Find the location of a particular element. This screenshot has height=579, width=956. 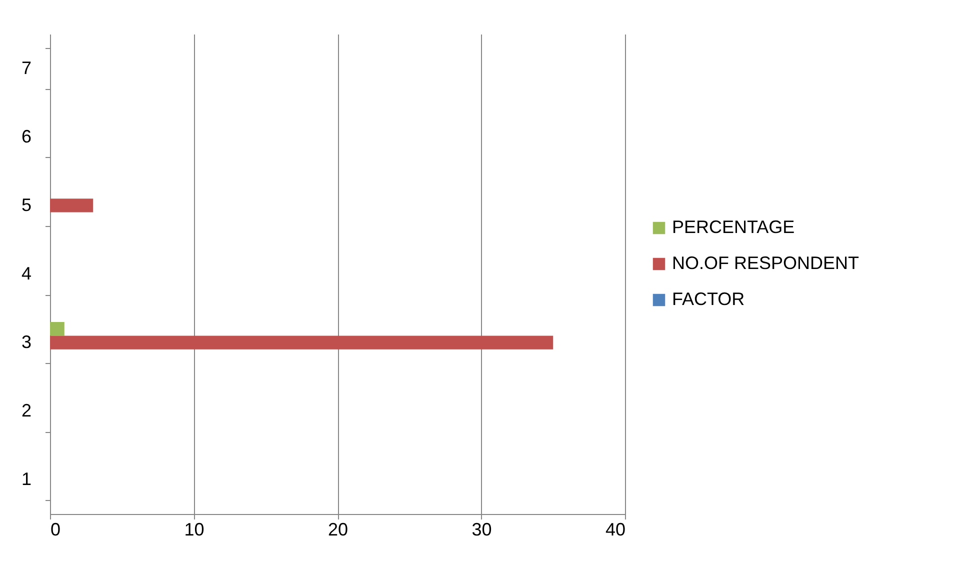

y-tick-label: 3 is located at coordinates (26, 342).